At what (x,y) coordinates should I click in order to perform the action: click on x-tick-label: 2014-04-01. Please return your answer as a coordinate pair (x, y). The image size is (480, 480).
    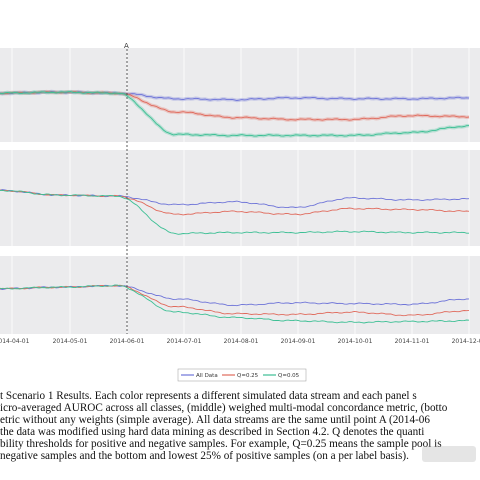
    Looking at the image, I should click on (15, 341).